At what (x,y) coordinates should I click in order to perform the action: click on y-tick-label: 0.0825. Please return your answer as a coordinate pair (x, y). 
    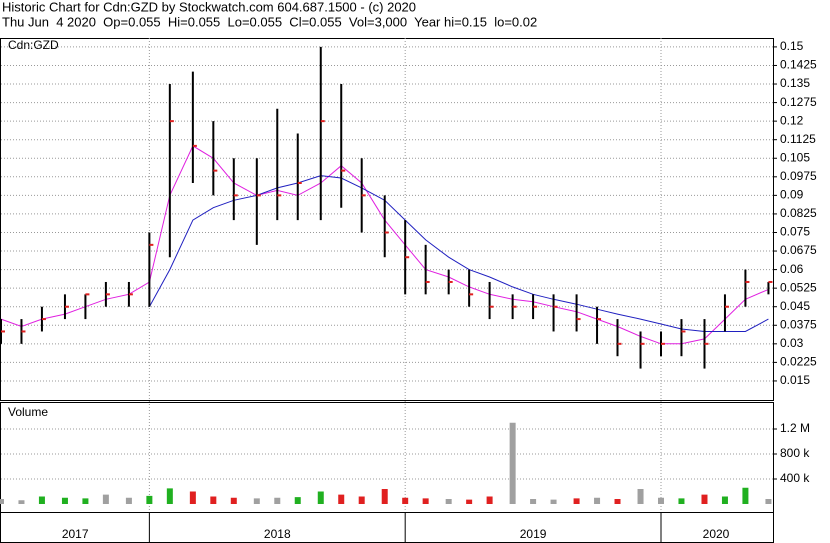
    Looking at the image, I should click on (798, 213).